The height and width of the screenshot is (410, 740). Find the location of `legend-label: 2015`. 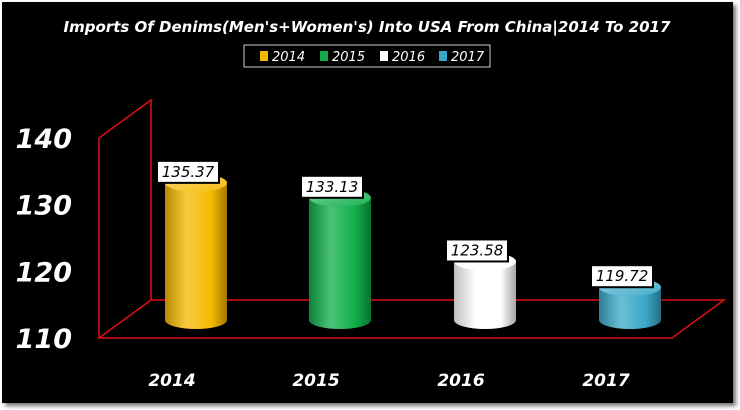

legend-label: 2015 is located at coordinates (348, 57).